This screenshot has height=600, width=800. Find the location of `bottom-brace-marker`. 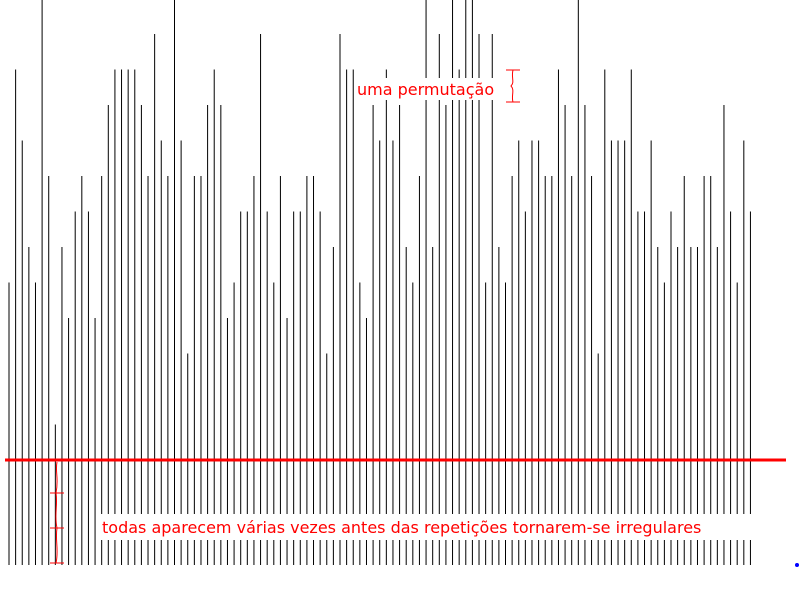

bottom-brace-marker is located at coordinates (57, 512).